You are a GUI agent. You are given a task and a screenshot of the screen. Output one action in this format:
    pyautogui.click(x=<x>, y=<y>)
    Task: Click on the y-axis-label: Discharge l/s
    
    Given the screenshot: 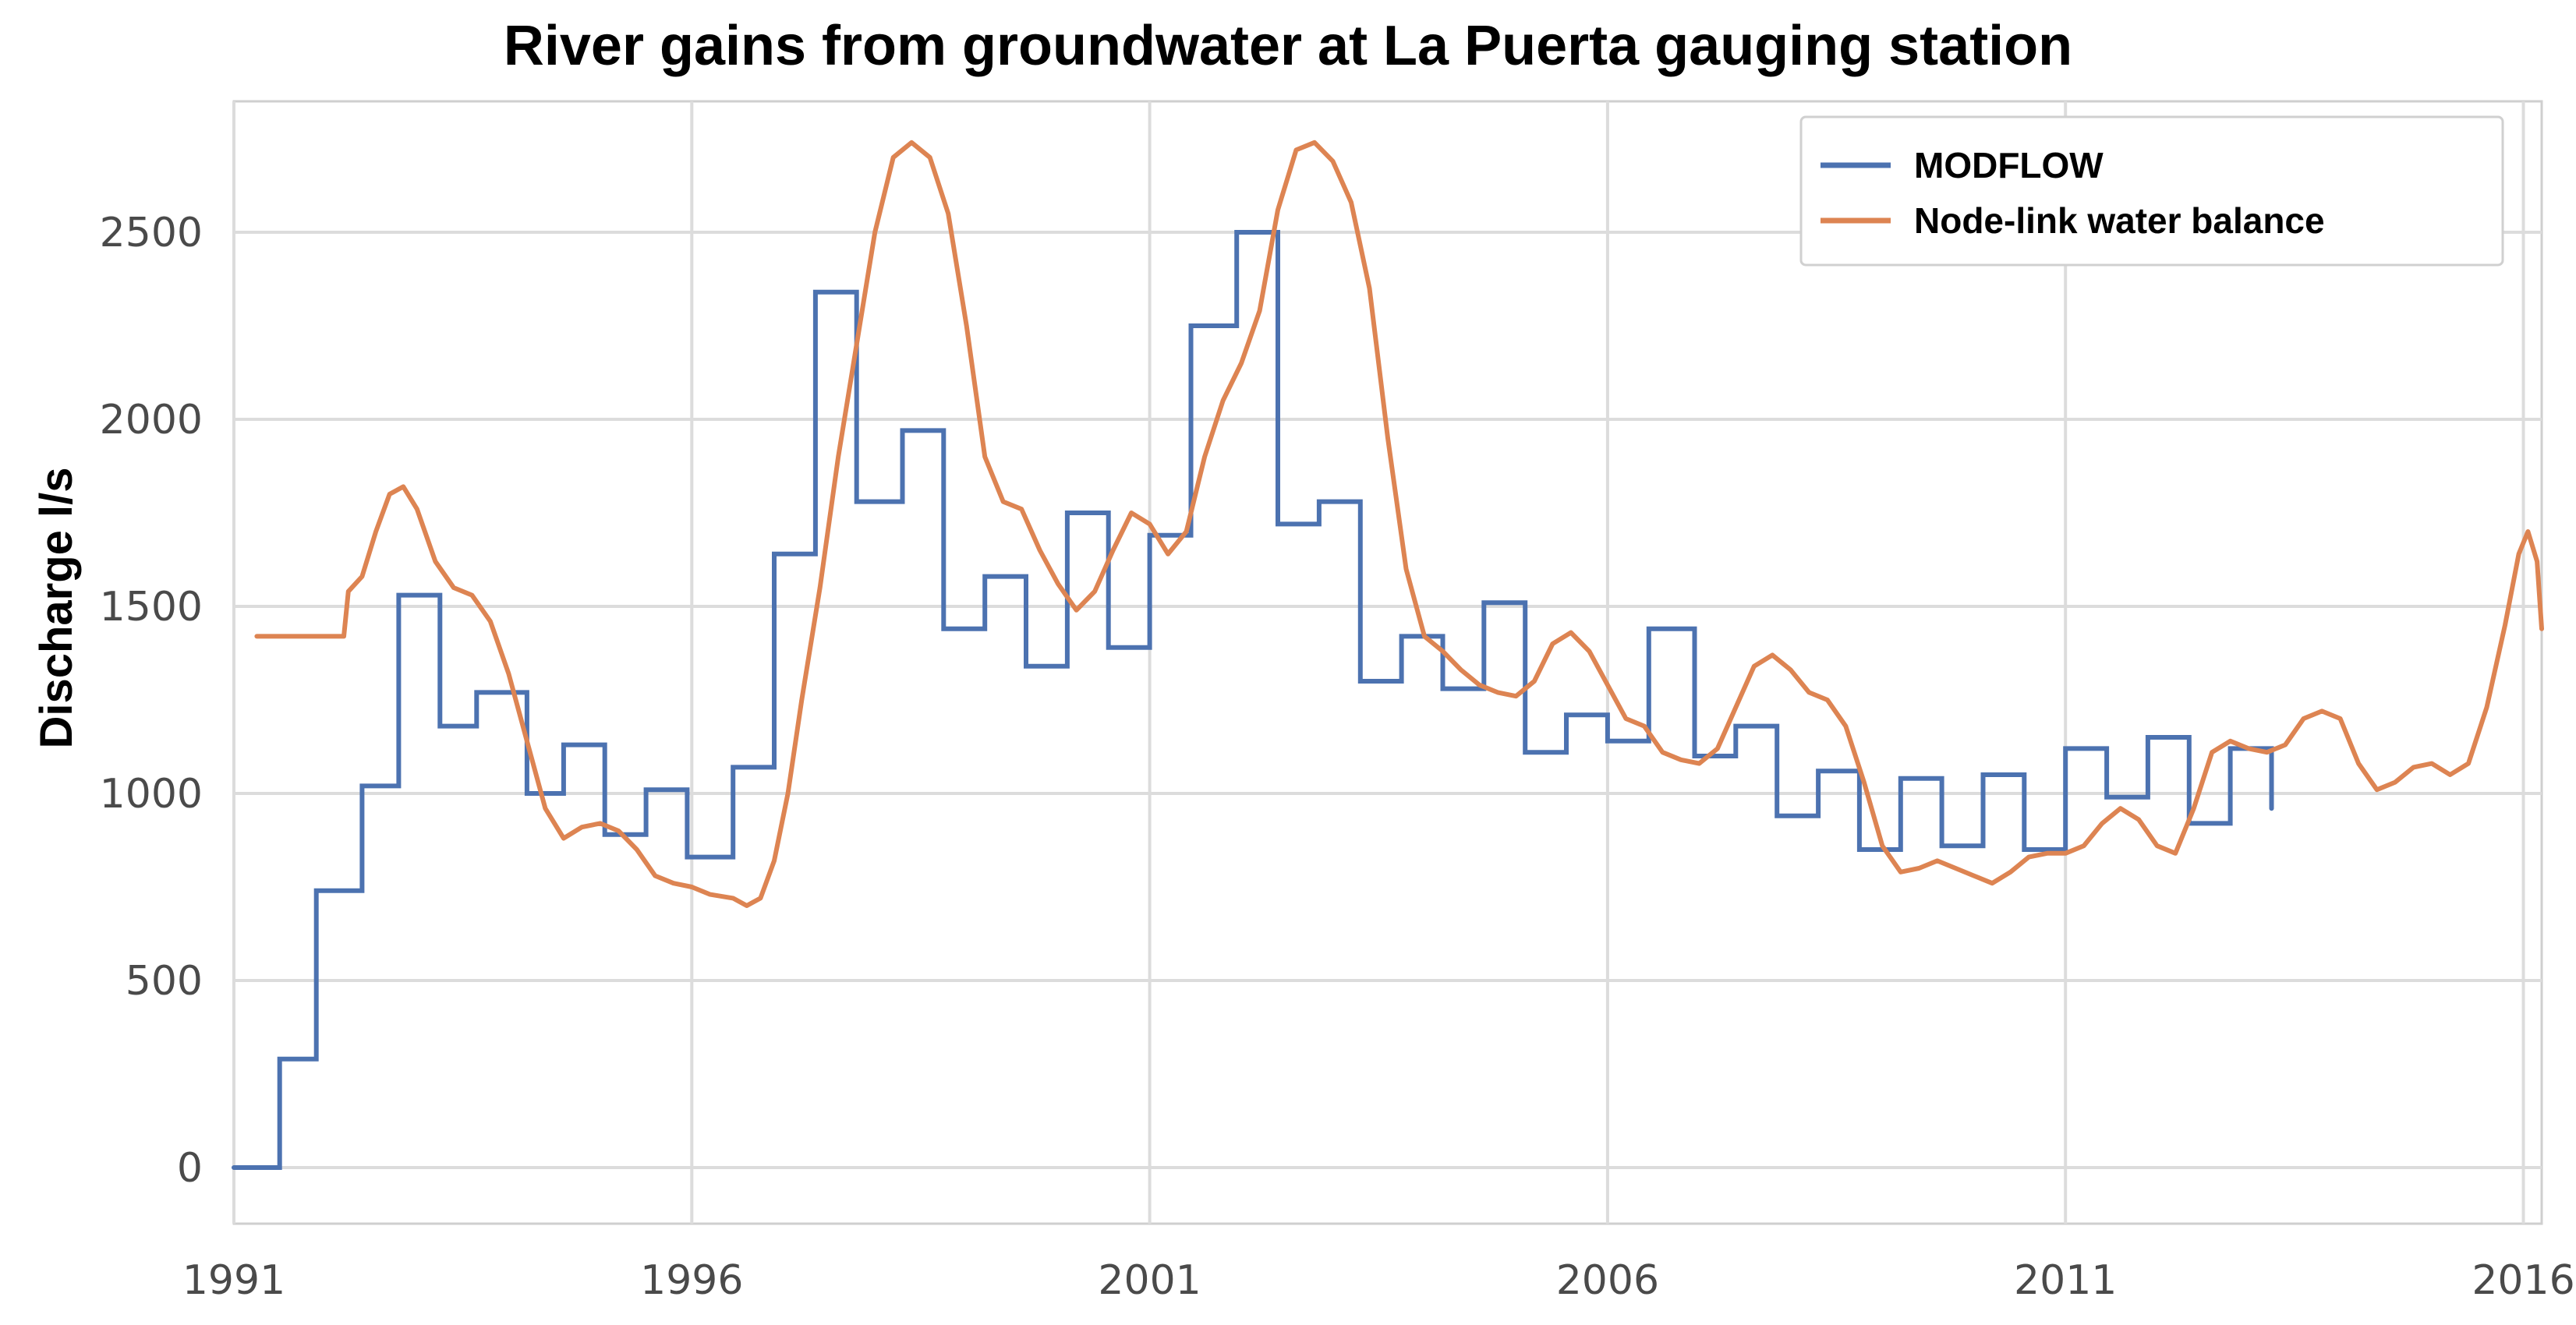 What is the action you would take?
    pyautogui.click(x=57, y=607)
    